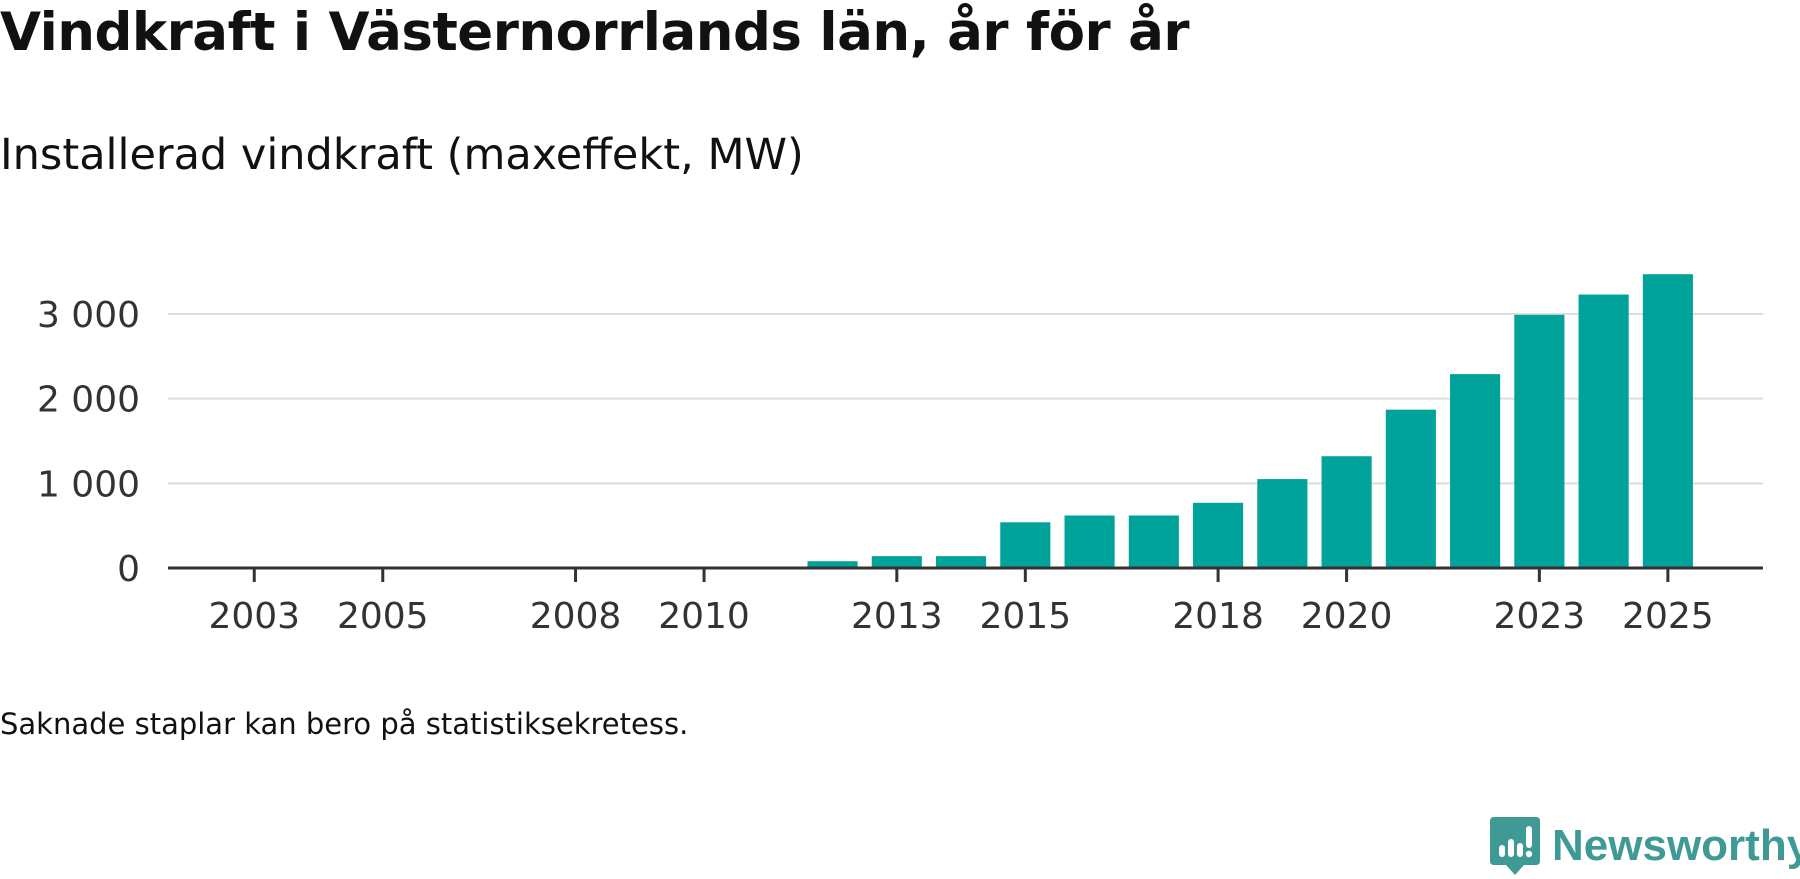 The image size is (1800, 879). What do you see at coordinates (1668, 616) in the screenshot?
I see `x-tick-label: 2025` at bounding box center [1668, 616].